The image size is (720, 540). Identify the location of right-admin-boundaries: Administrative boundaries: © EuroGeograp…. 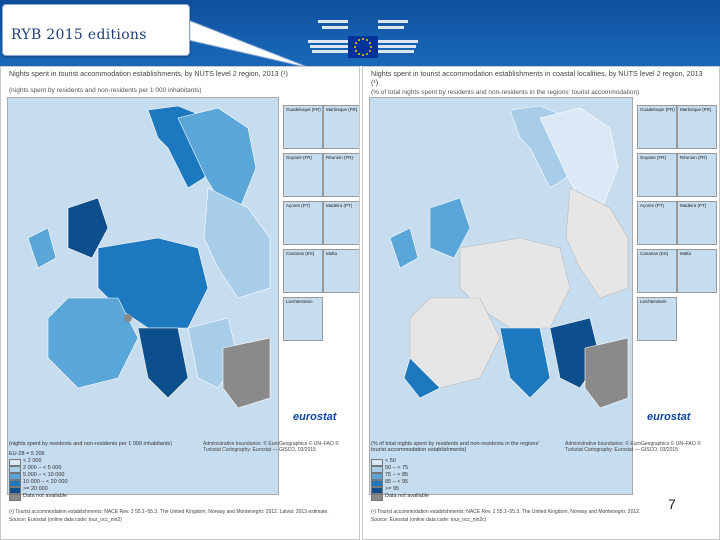
(633, 447).